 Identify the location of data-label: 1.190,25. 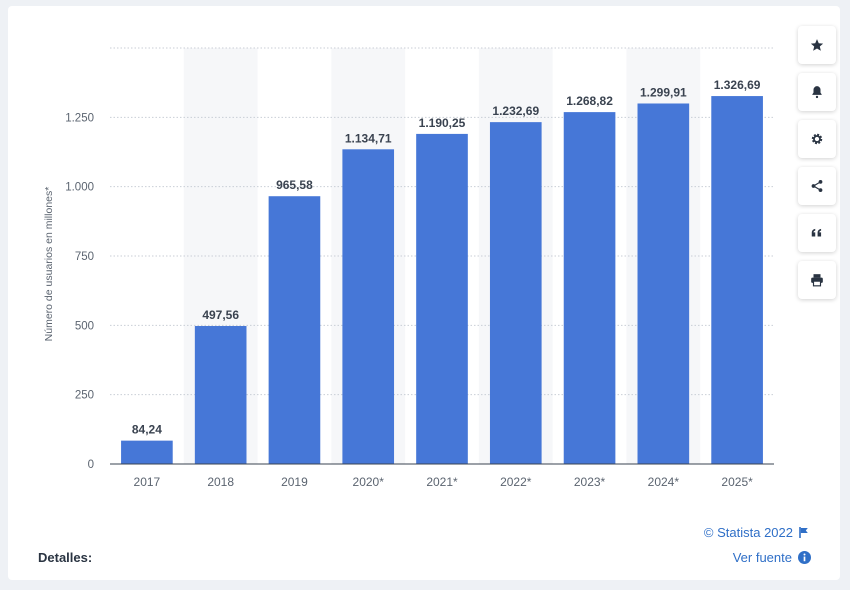
(442, 123).